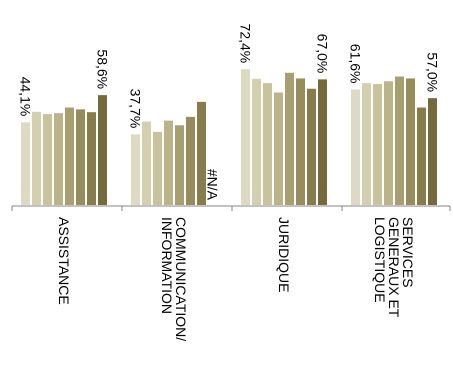 The image size is (453, 387). Describe the element at coordinates (103, 69) in the screenshot. I see `value-label: 58,6%` at that location.